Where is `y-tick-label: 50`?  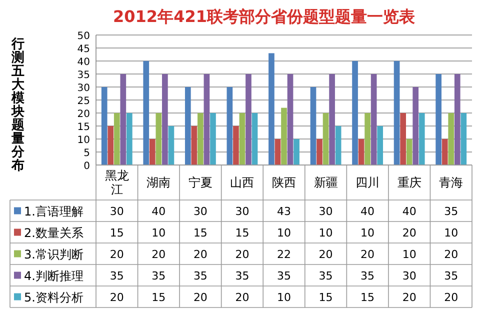
y-tick-label: 50 is located at coordinates (83, 36).